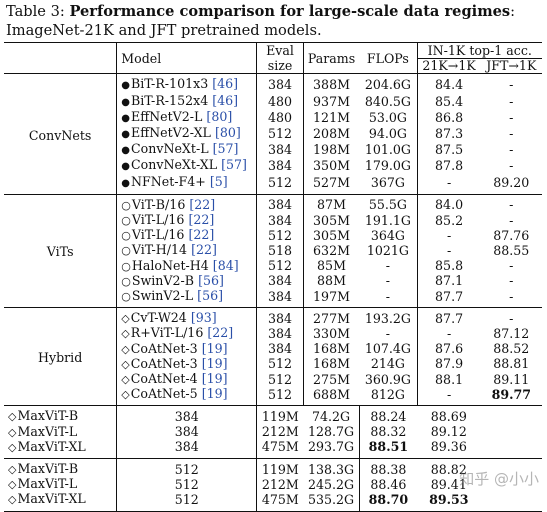  I want to click on table-row: ◇CoAtNet-4 [19] 512 275M 360.9G 88.1 89.11, so click(273, 379).